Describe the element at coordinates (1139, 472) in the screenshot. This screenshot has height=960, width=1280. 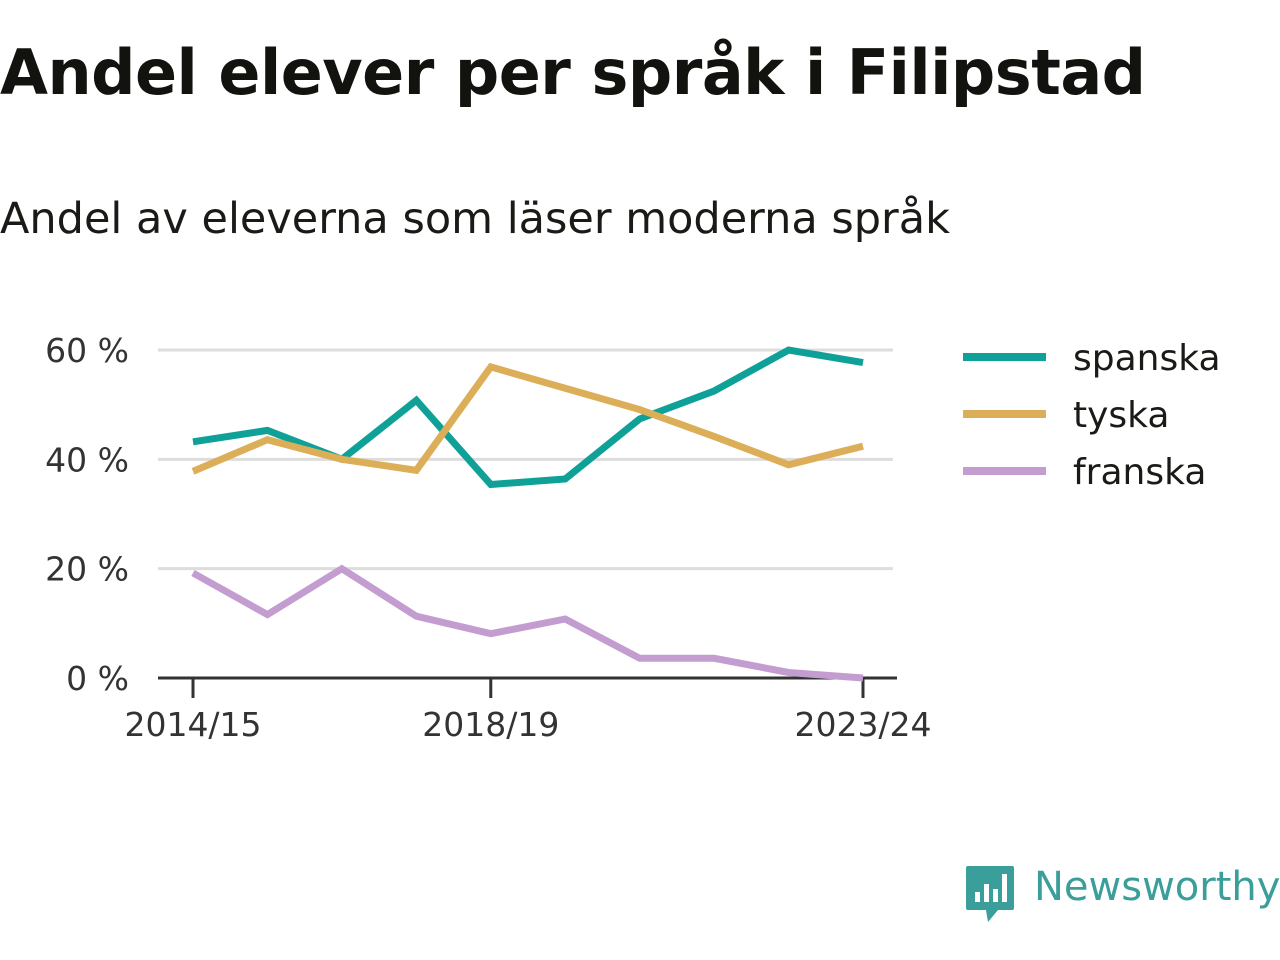
I see `legend-label-franska: franska` at that location.